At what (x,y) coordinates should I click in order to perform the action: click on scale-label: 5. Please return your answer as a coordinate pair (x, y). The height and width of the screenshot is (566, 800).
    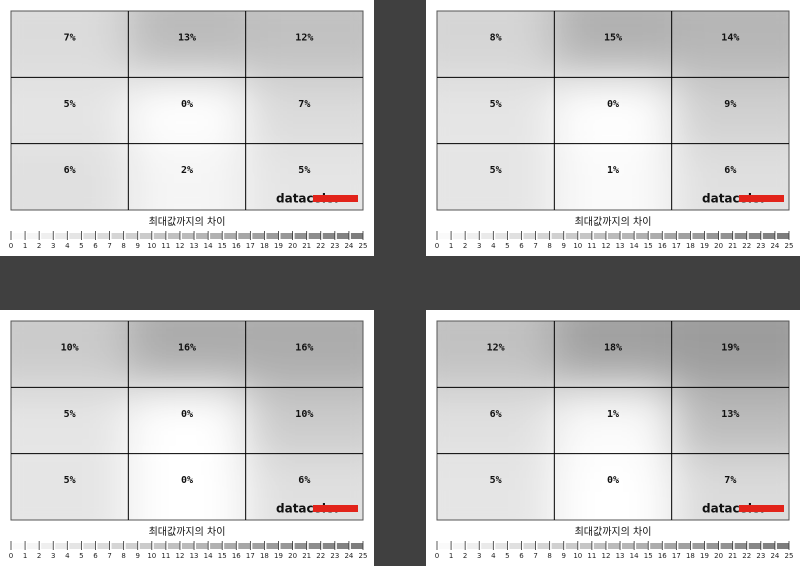
    Looking at the image, I should click on (81, 246).